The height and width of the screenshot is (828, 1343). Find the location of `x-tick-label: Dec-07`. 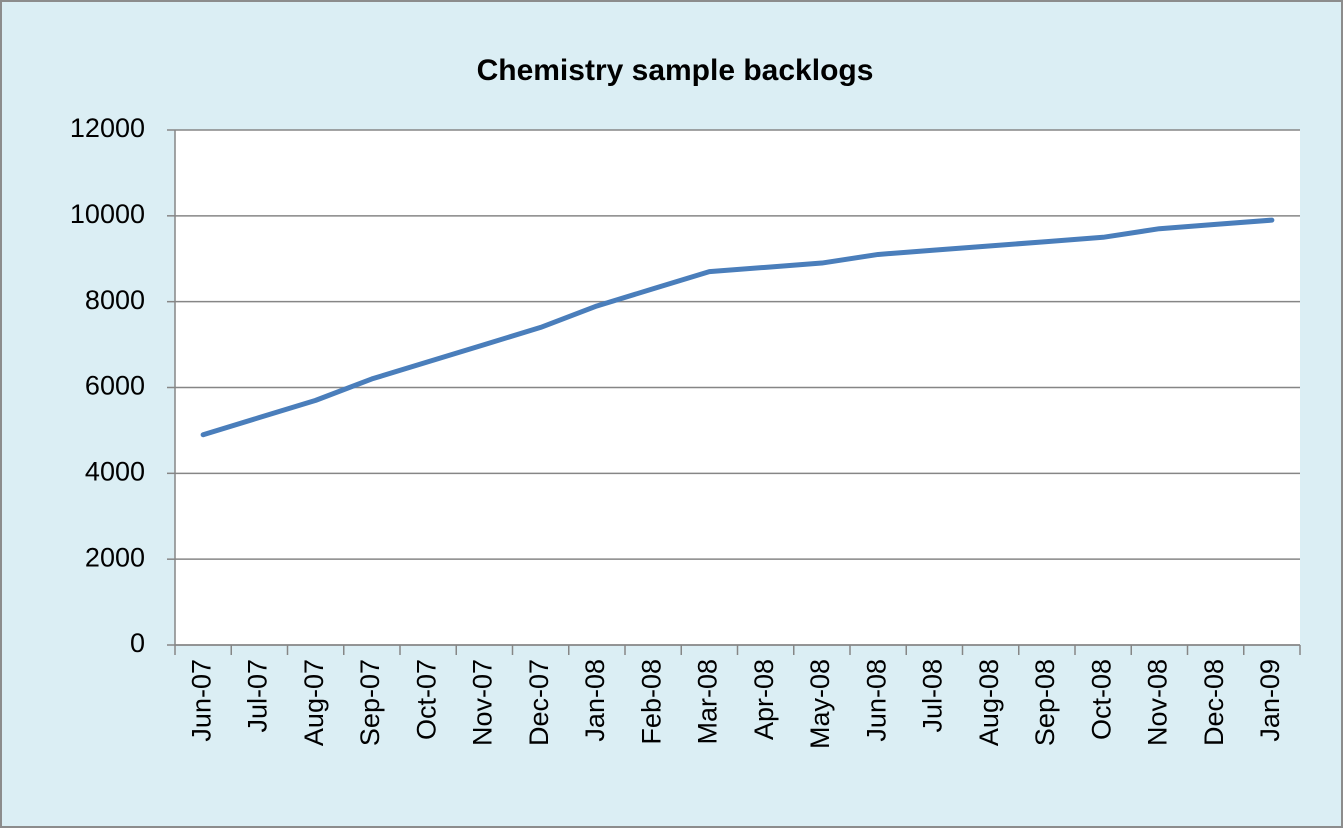

x-tick-label: Dec-07 is located at coordinates (539, 702).